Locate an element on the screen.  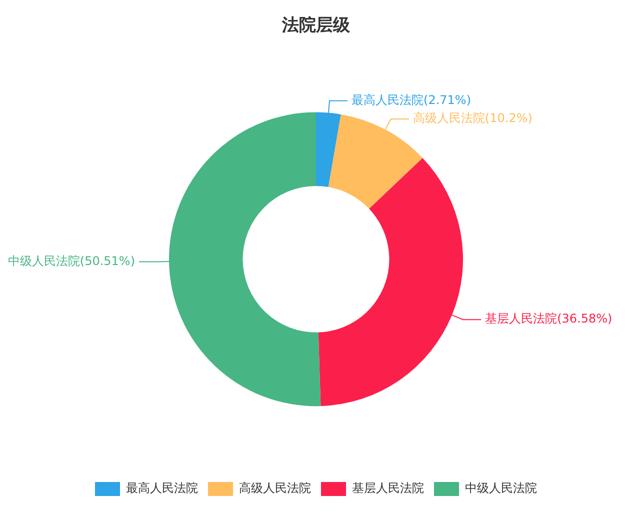
data-label: 高级人民法院(10.2%) is located at coordinates (472, 118).